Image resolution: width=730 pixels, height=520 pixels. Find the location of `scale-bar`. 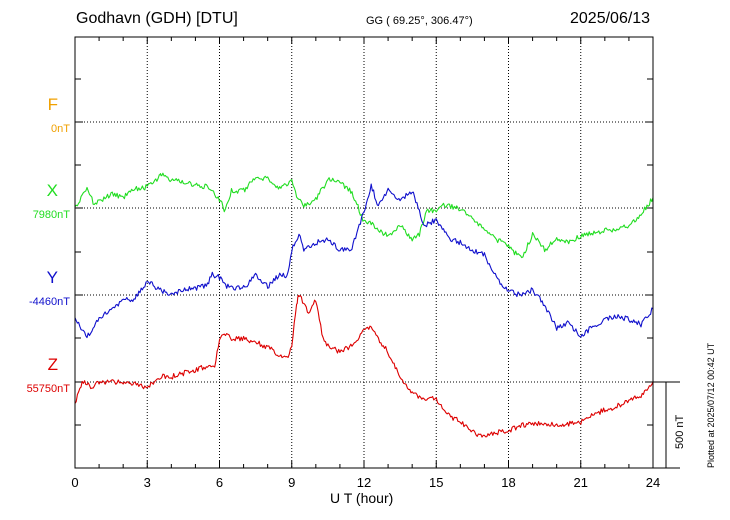

scale-bar is located at coordinates (666, 425).